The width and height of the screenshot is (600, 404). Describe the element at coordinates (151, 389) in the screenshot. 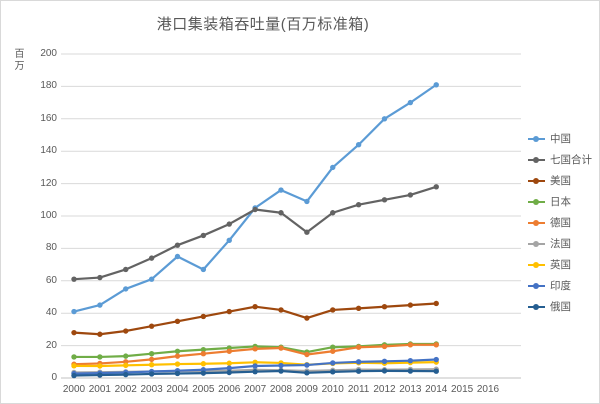

I see `x-tick-label: 2003` at that location.